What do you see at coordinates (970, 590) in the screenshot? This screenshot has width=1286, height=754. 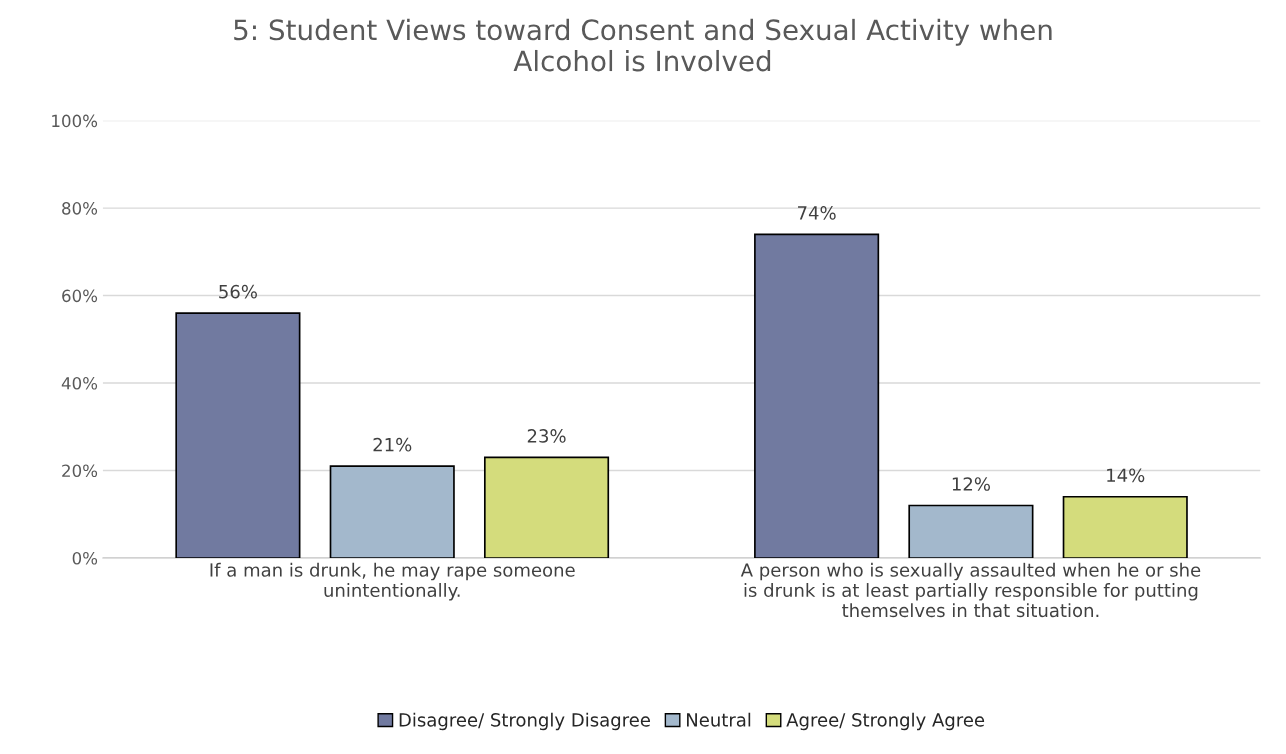 I see `x-tick-label: A person who is sexually assaulted when he or she is drunk is at least partially responsible for putting themselves in that situation.` at bounding box center [970, 590].